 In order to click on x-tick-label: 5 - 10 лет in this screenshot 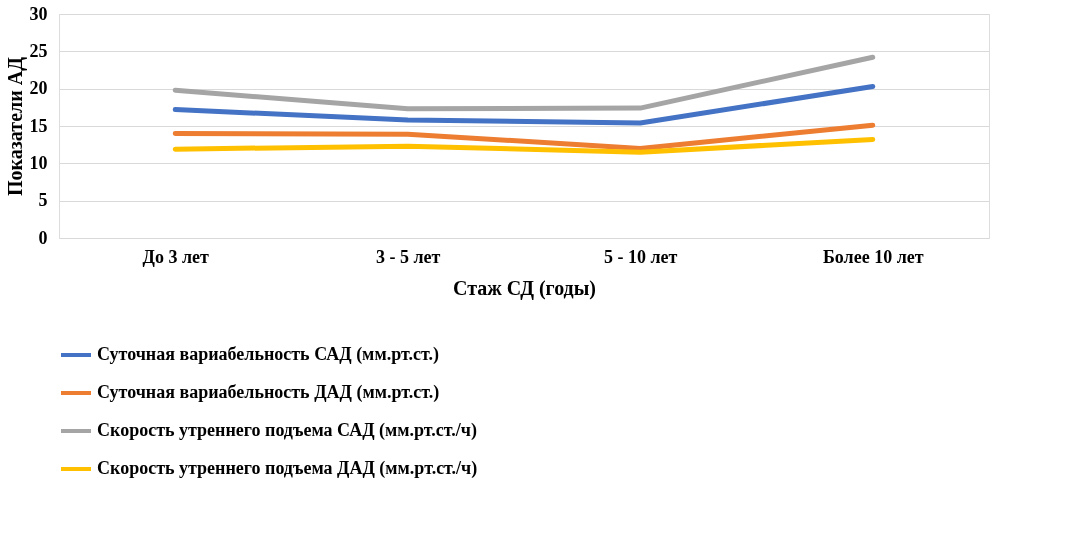, I will do `click(641, 256)`.